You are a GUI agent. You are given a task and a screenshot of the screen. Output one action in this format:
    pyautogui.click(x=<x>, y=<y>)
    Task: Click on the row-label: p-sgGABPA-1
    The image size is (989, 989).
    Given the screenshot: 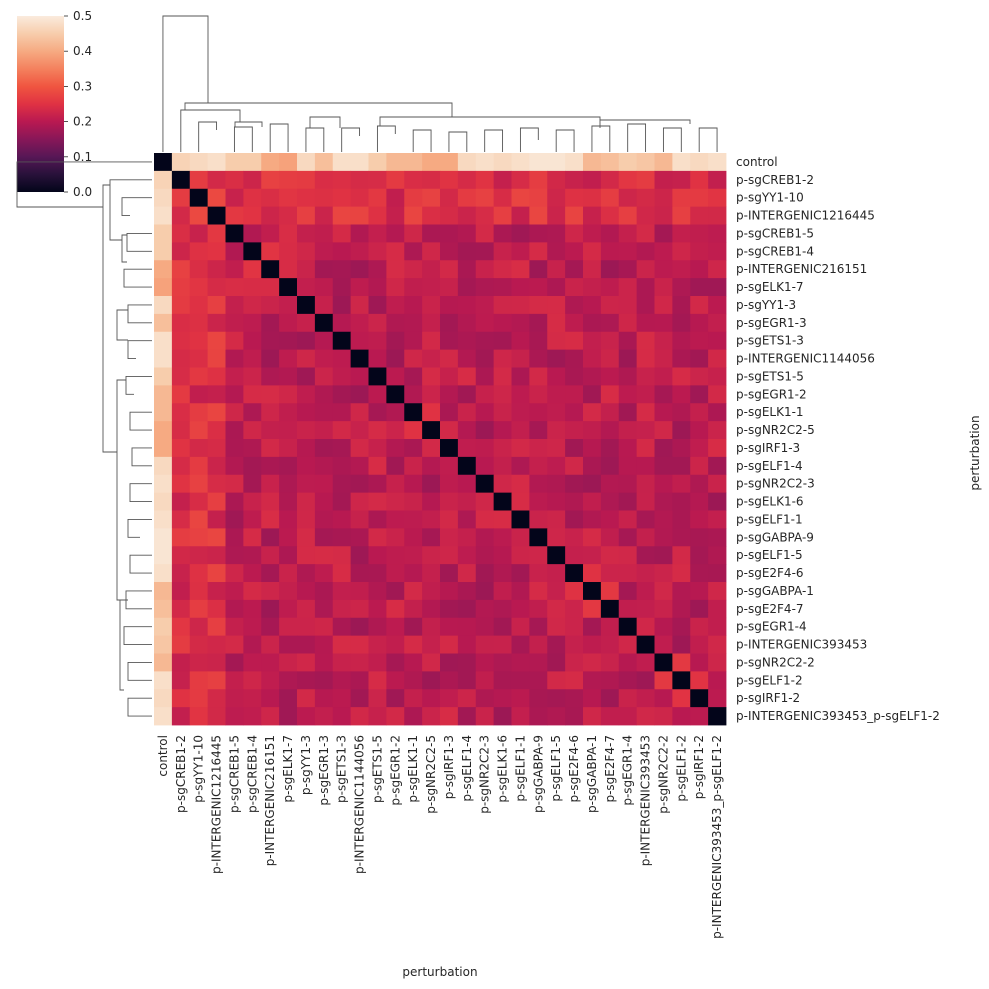 What is the action you would take?
    pyautogui.click(x=775, y=591)
    